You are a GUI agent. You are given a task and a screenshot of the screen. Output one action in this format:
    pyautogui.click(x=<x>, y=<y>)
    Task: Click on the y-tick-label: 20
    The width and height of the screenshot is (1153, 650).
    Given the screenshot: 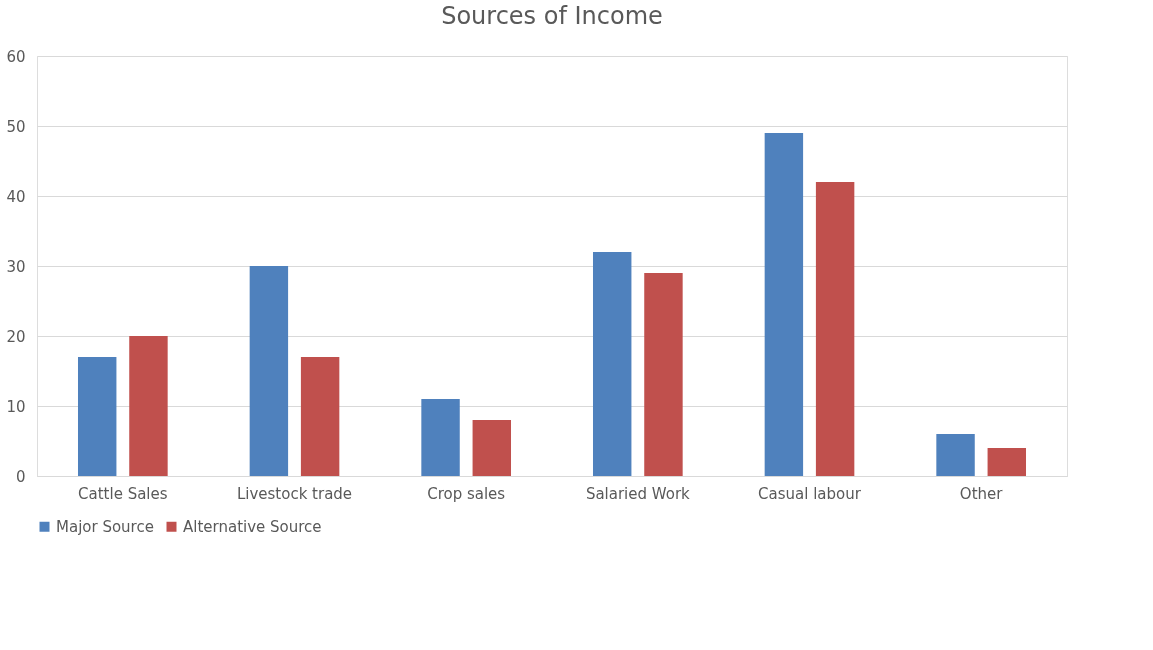 What is the action you would take?
    pyautogui.click(x=16, y=336)
    